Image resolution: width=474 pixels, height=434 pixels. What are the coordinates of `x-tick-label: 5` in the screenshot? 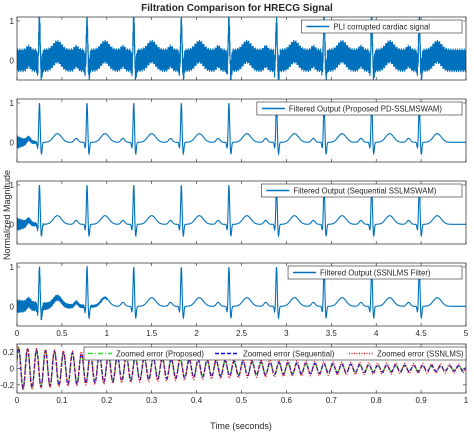 It's located at (466, 333).